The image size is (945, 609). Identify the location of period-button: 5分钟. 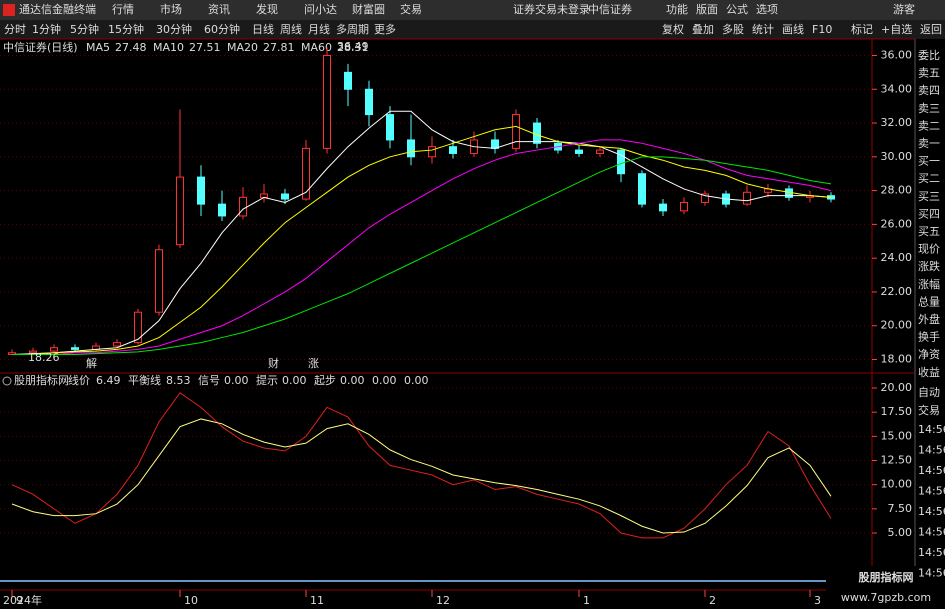
(84, 29).